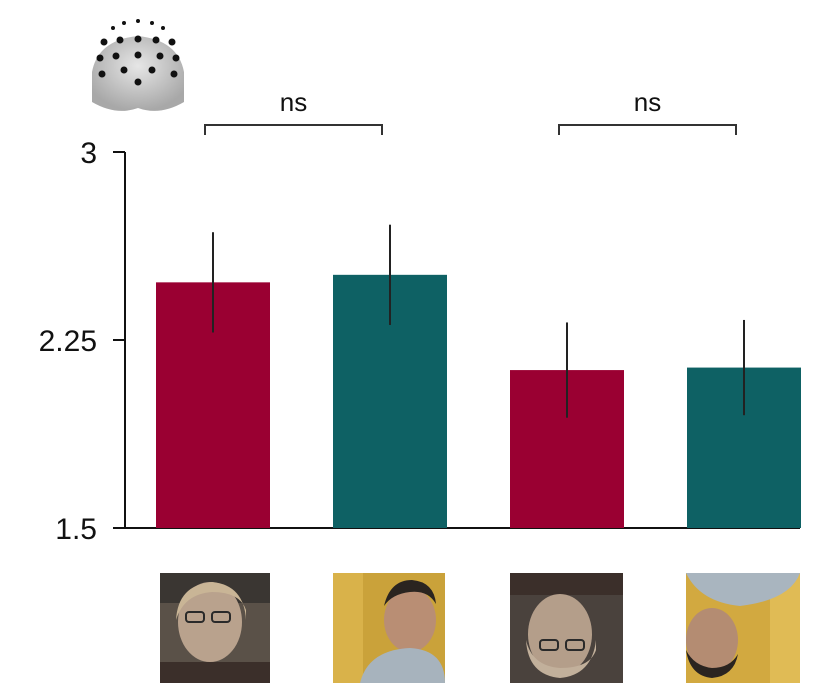 The image size is (816, 683). I want to click on significance-brackets: ns ns, so click(470, 111).